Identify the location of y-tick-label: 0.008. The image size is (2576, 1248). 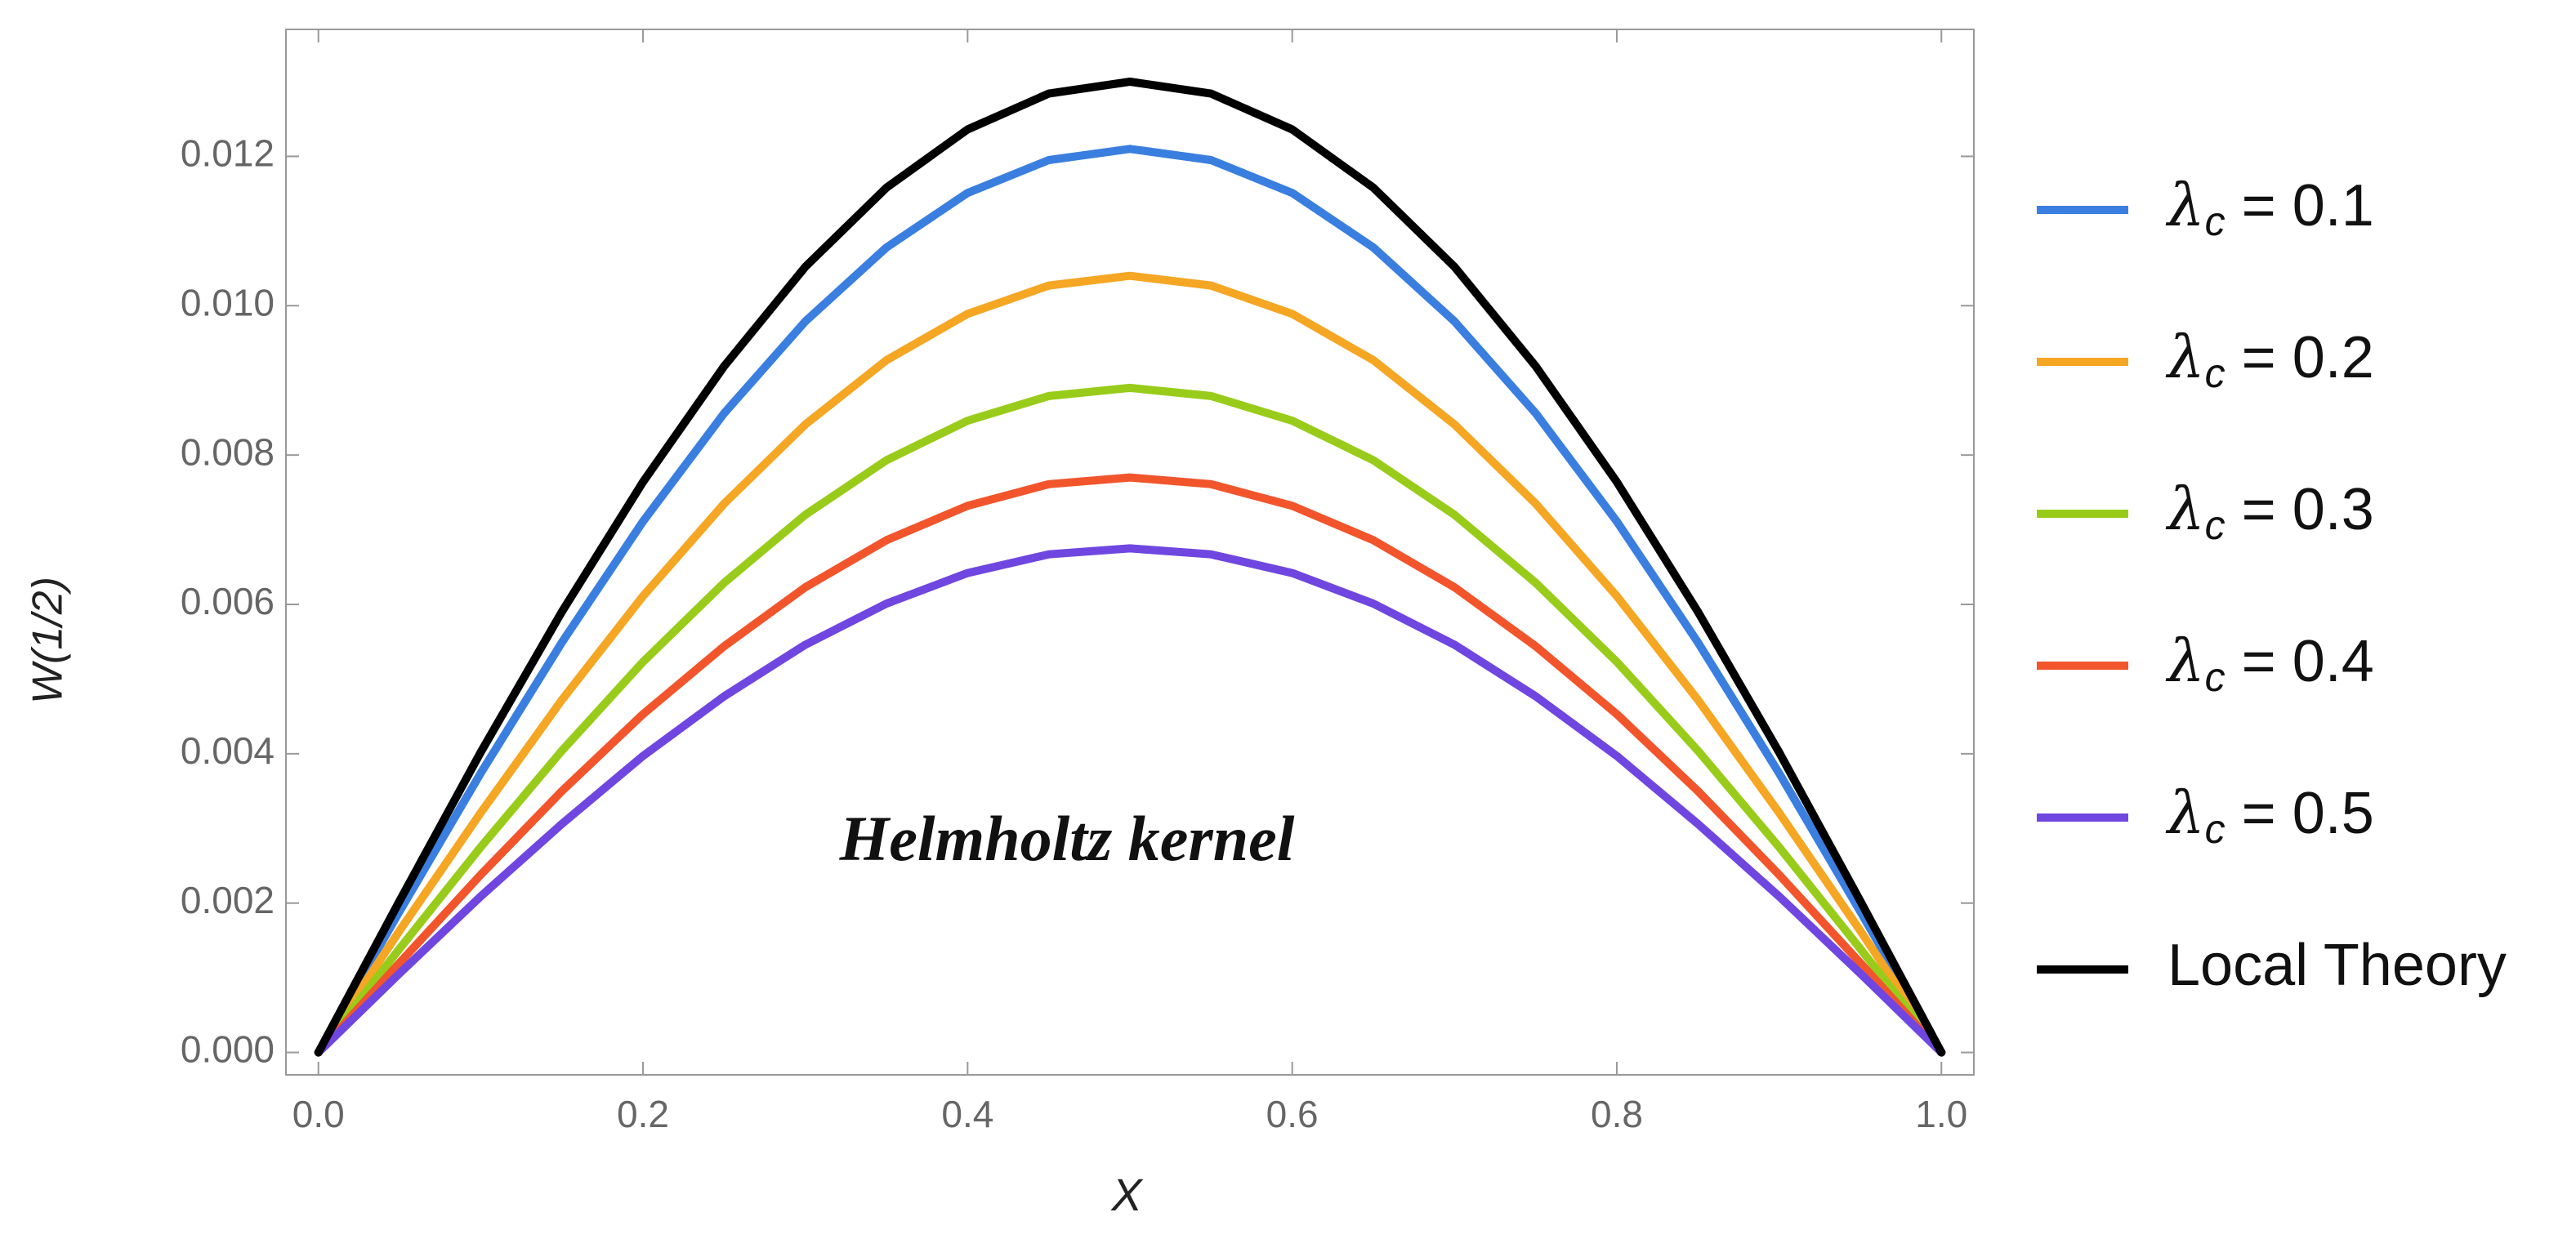
(228, 452).